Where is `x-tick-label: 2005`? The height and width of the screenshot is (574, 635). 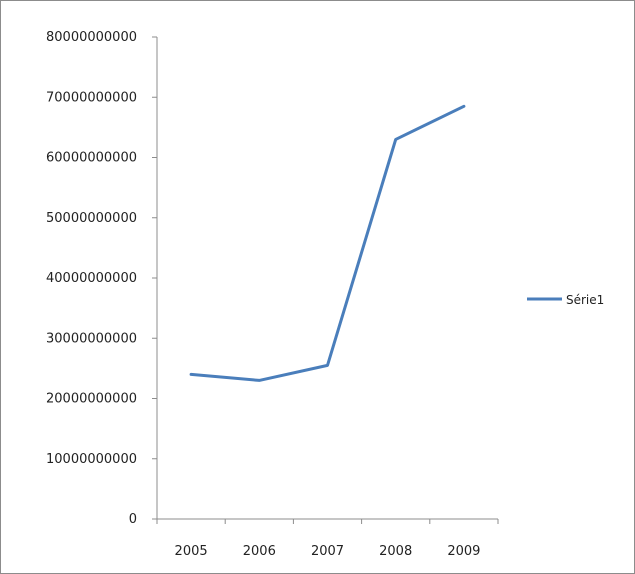 x-tick-label: 2005 is located at coordinates (191, 551).